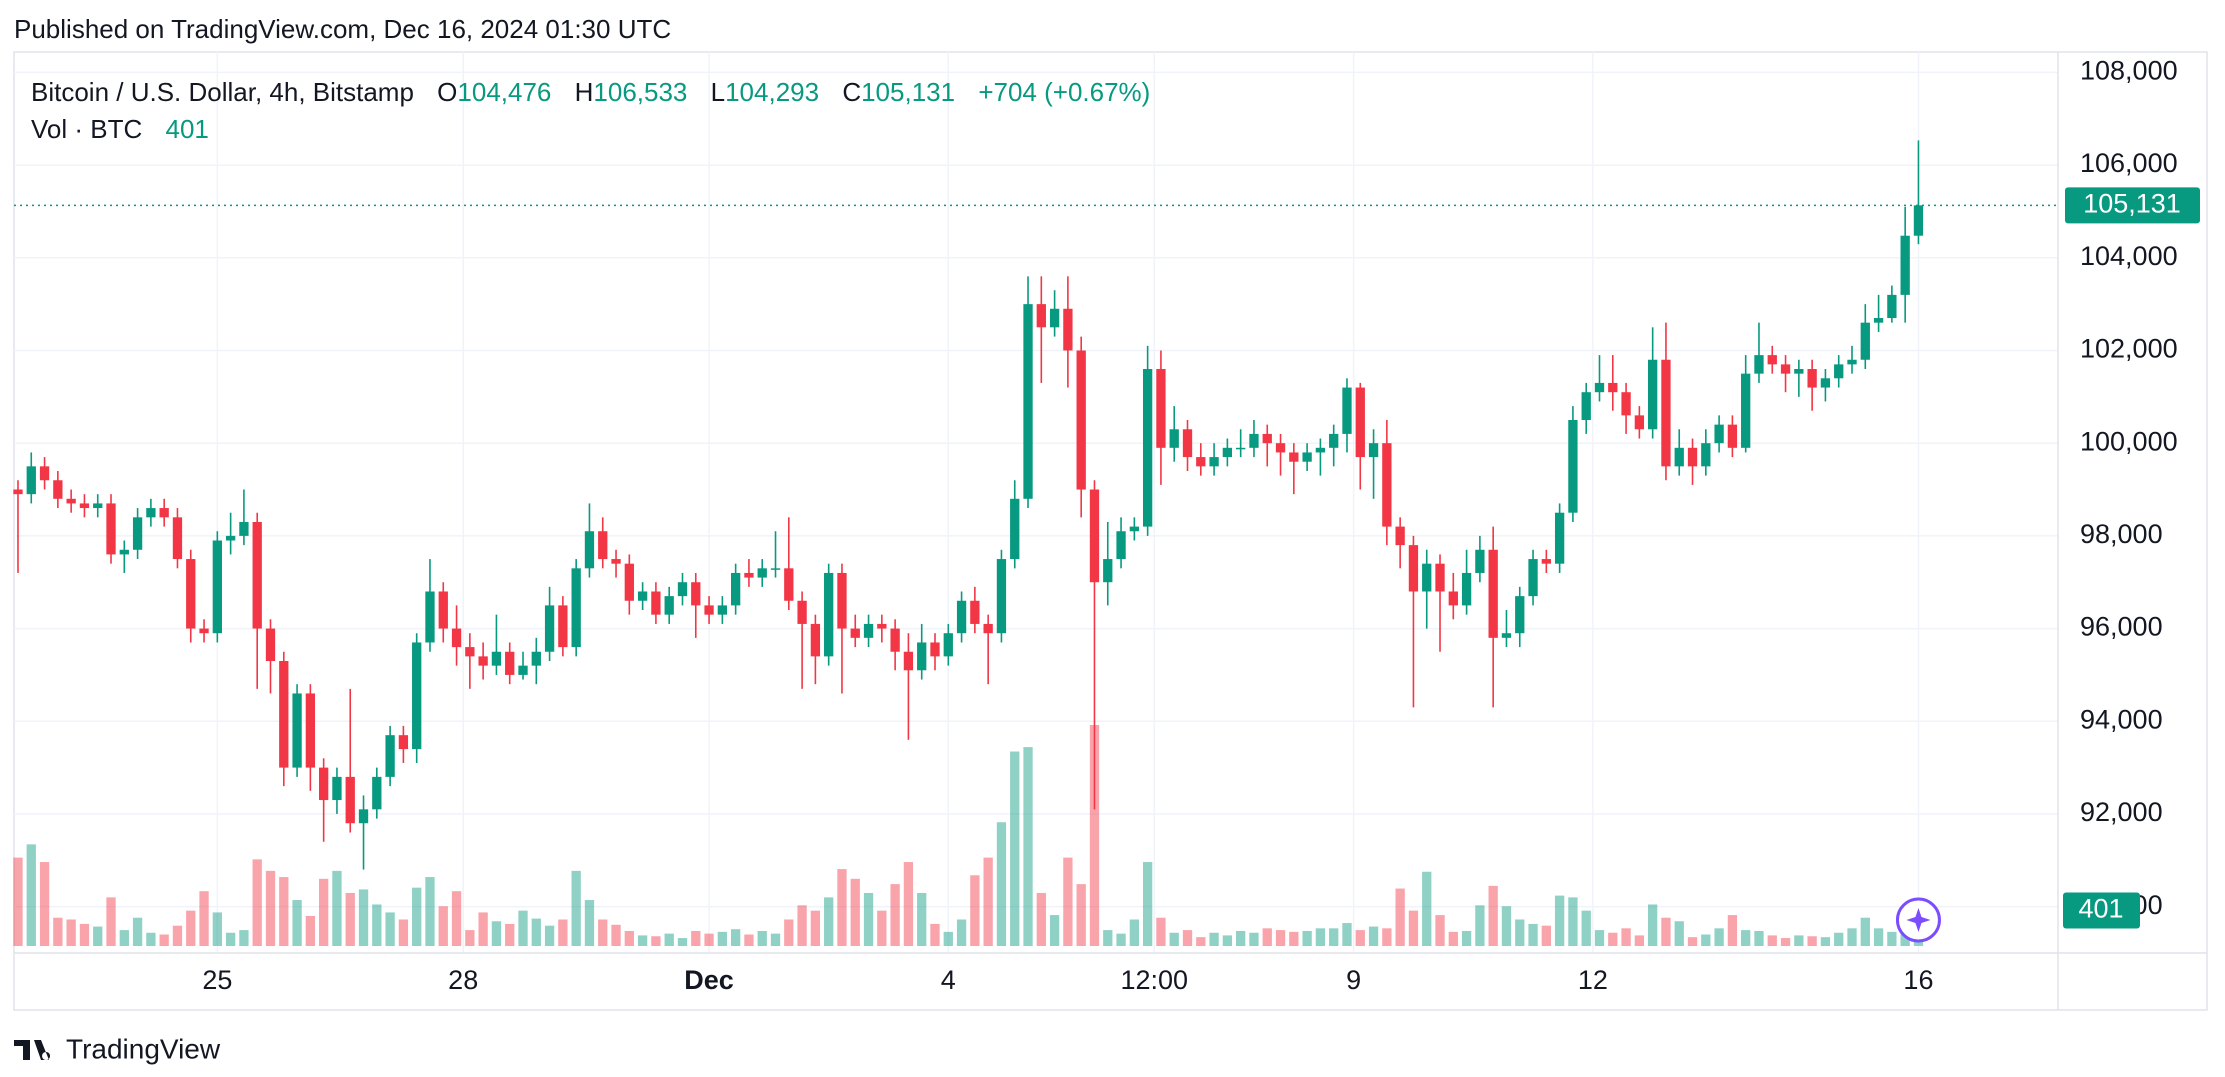 The height and width of the screenshot is (1077, 2225). Describe the element at coordinates (504, 92) in the screenshot. I see `open-value: 104,476` at that location.